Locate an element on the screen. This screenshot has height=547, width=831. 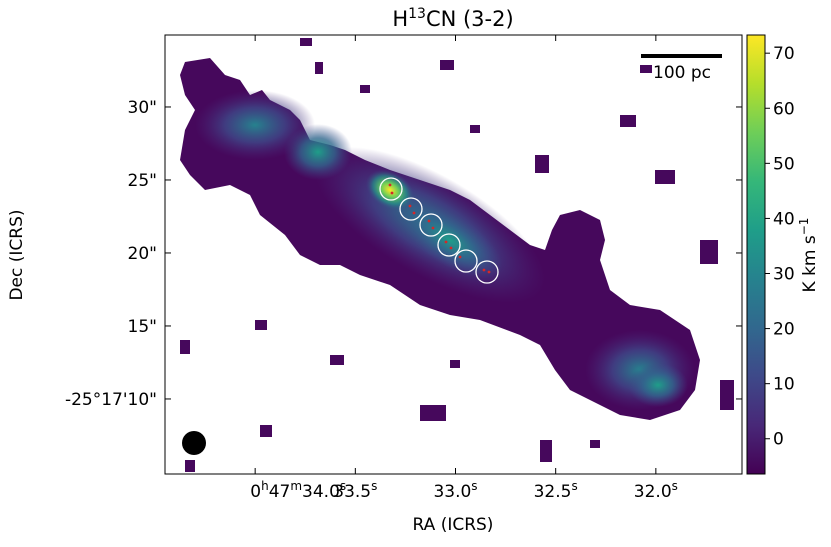
beam is located at coordinates (194, 443).